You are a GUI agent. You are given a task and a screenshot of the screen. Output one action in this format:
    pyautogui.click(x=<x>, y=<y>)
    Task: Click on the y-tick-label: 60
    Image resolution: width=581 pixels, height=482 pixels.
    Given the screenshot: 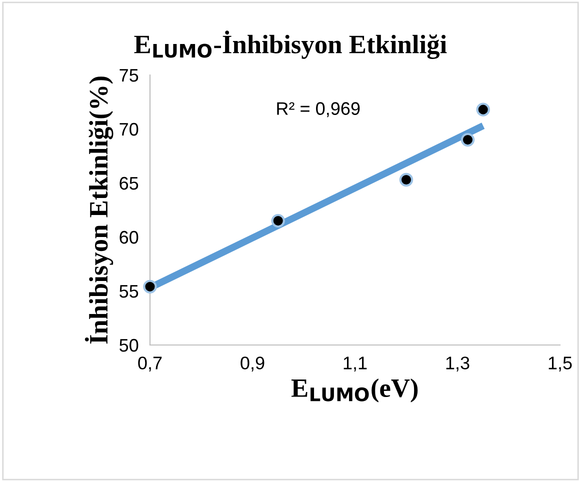 What is the action you would take?
    pyautogui.click(x=129, y=237)
    